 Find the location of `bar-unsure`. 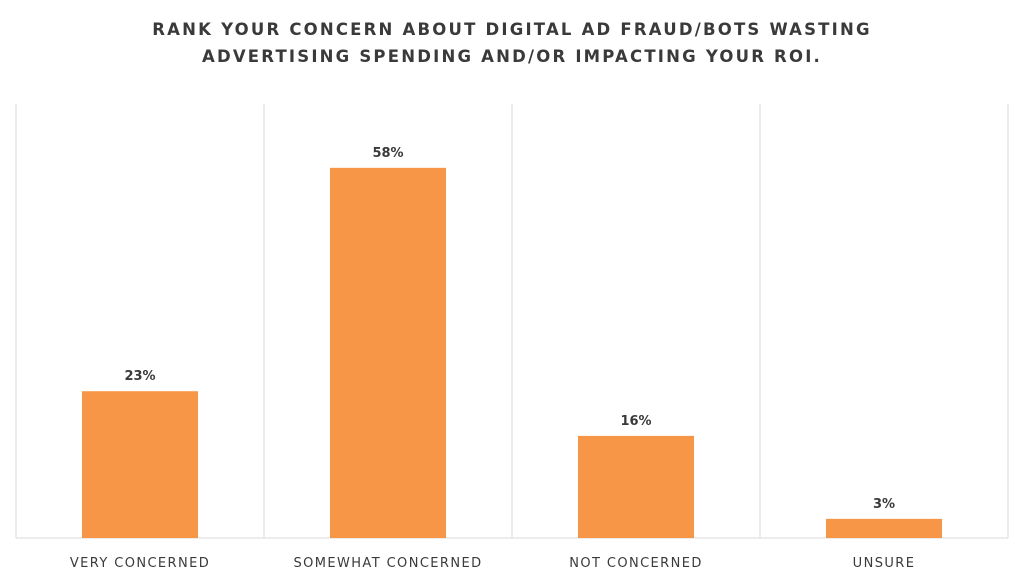

bar-unsure is located at coordinates (884, 528).